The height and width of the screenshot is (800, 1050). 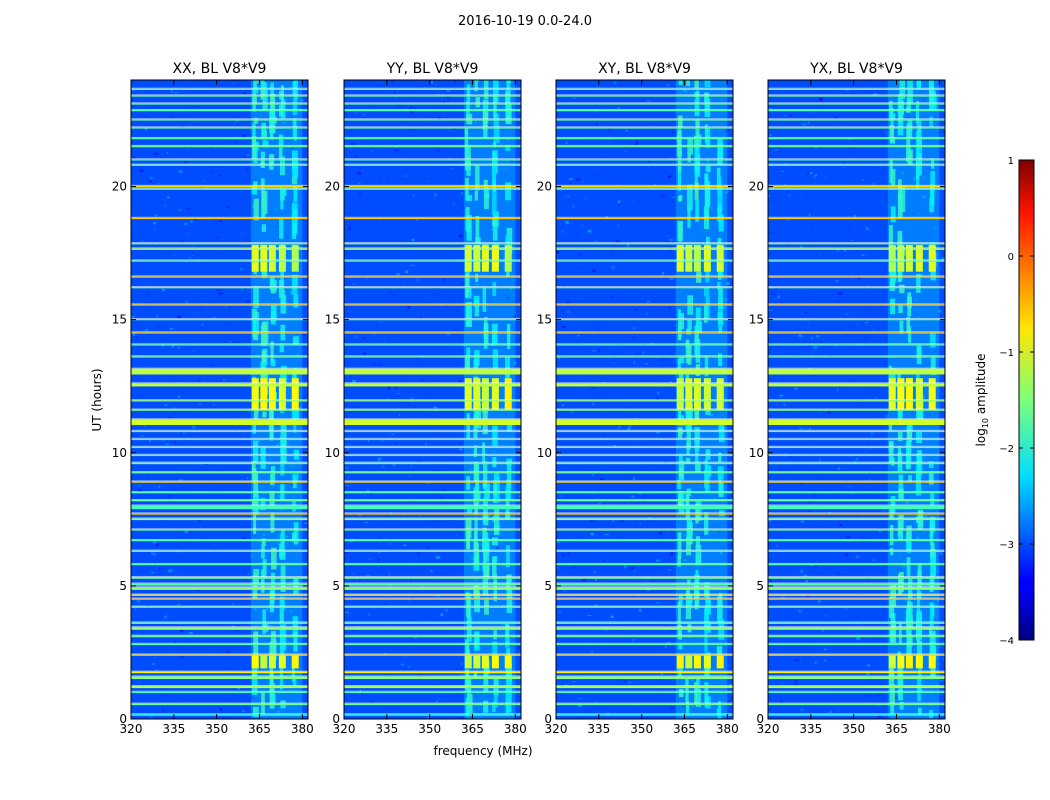 I want to click on x-tick-label: 320, so click(x=768, y=729).